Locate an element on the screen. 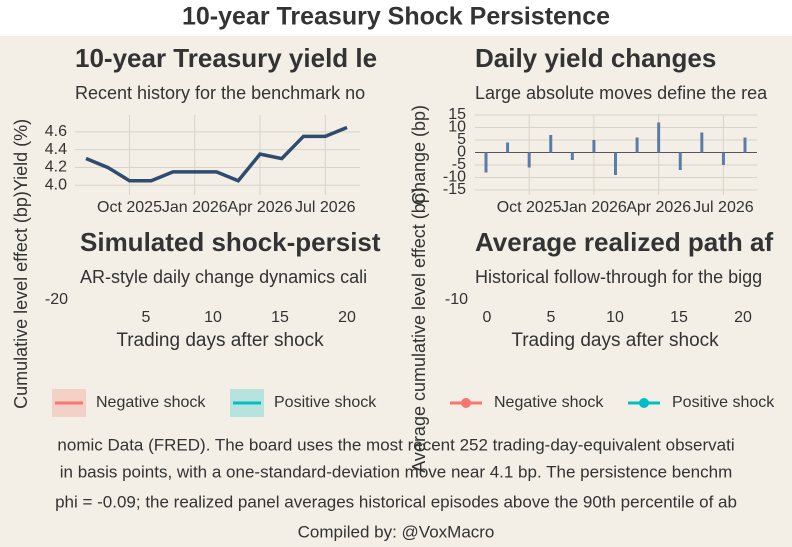 This screenshot has width=792, height=547. panel-title: Simulated shock-persist is located at coordinates (230, 242).